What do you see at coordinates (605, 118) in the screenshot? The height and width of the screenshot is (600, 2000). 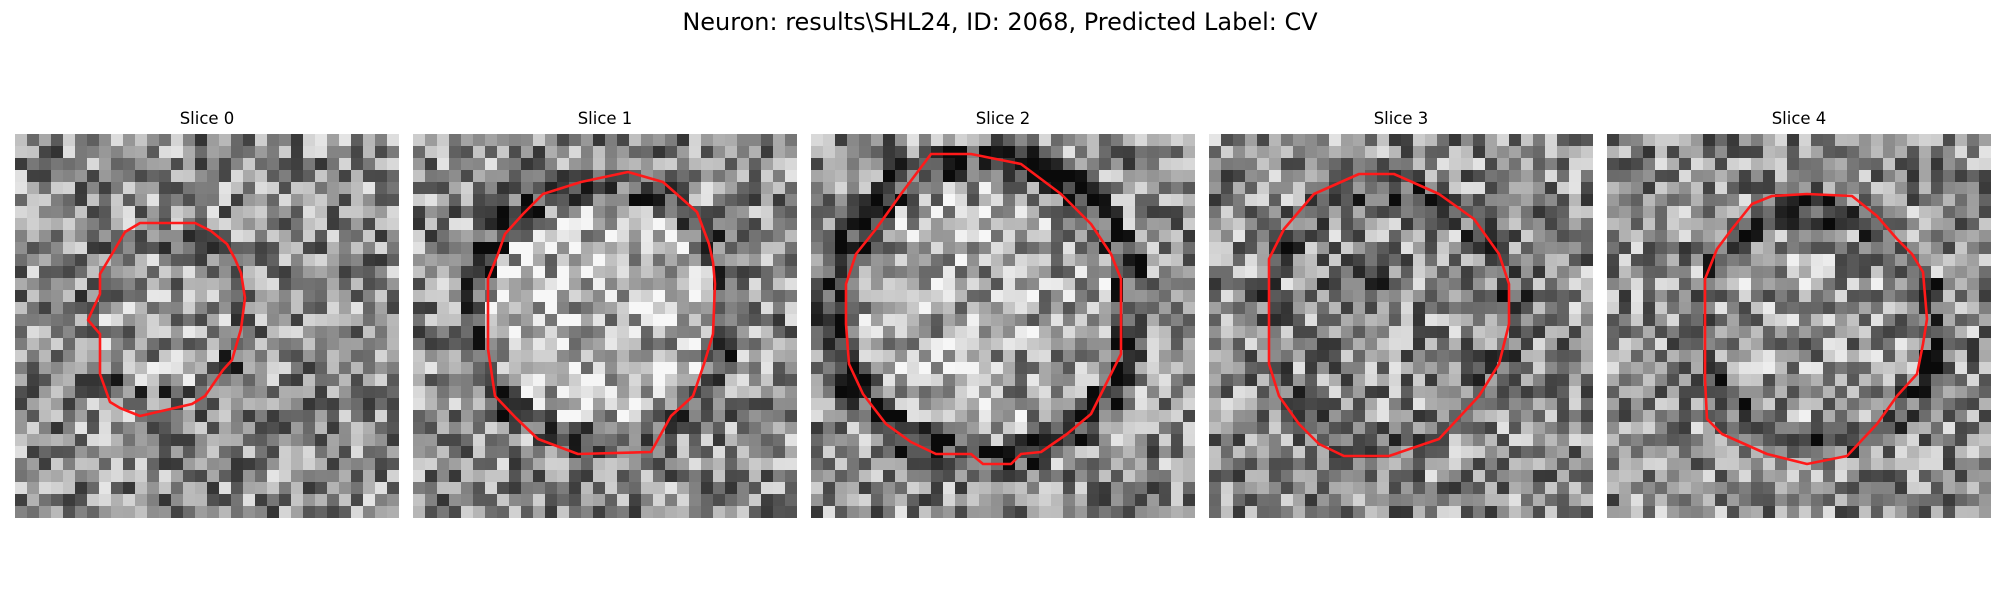 I see `slice-title: Slice 1` at bounding box center [605, 118].